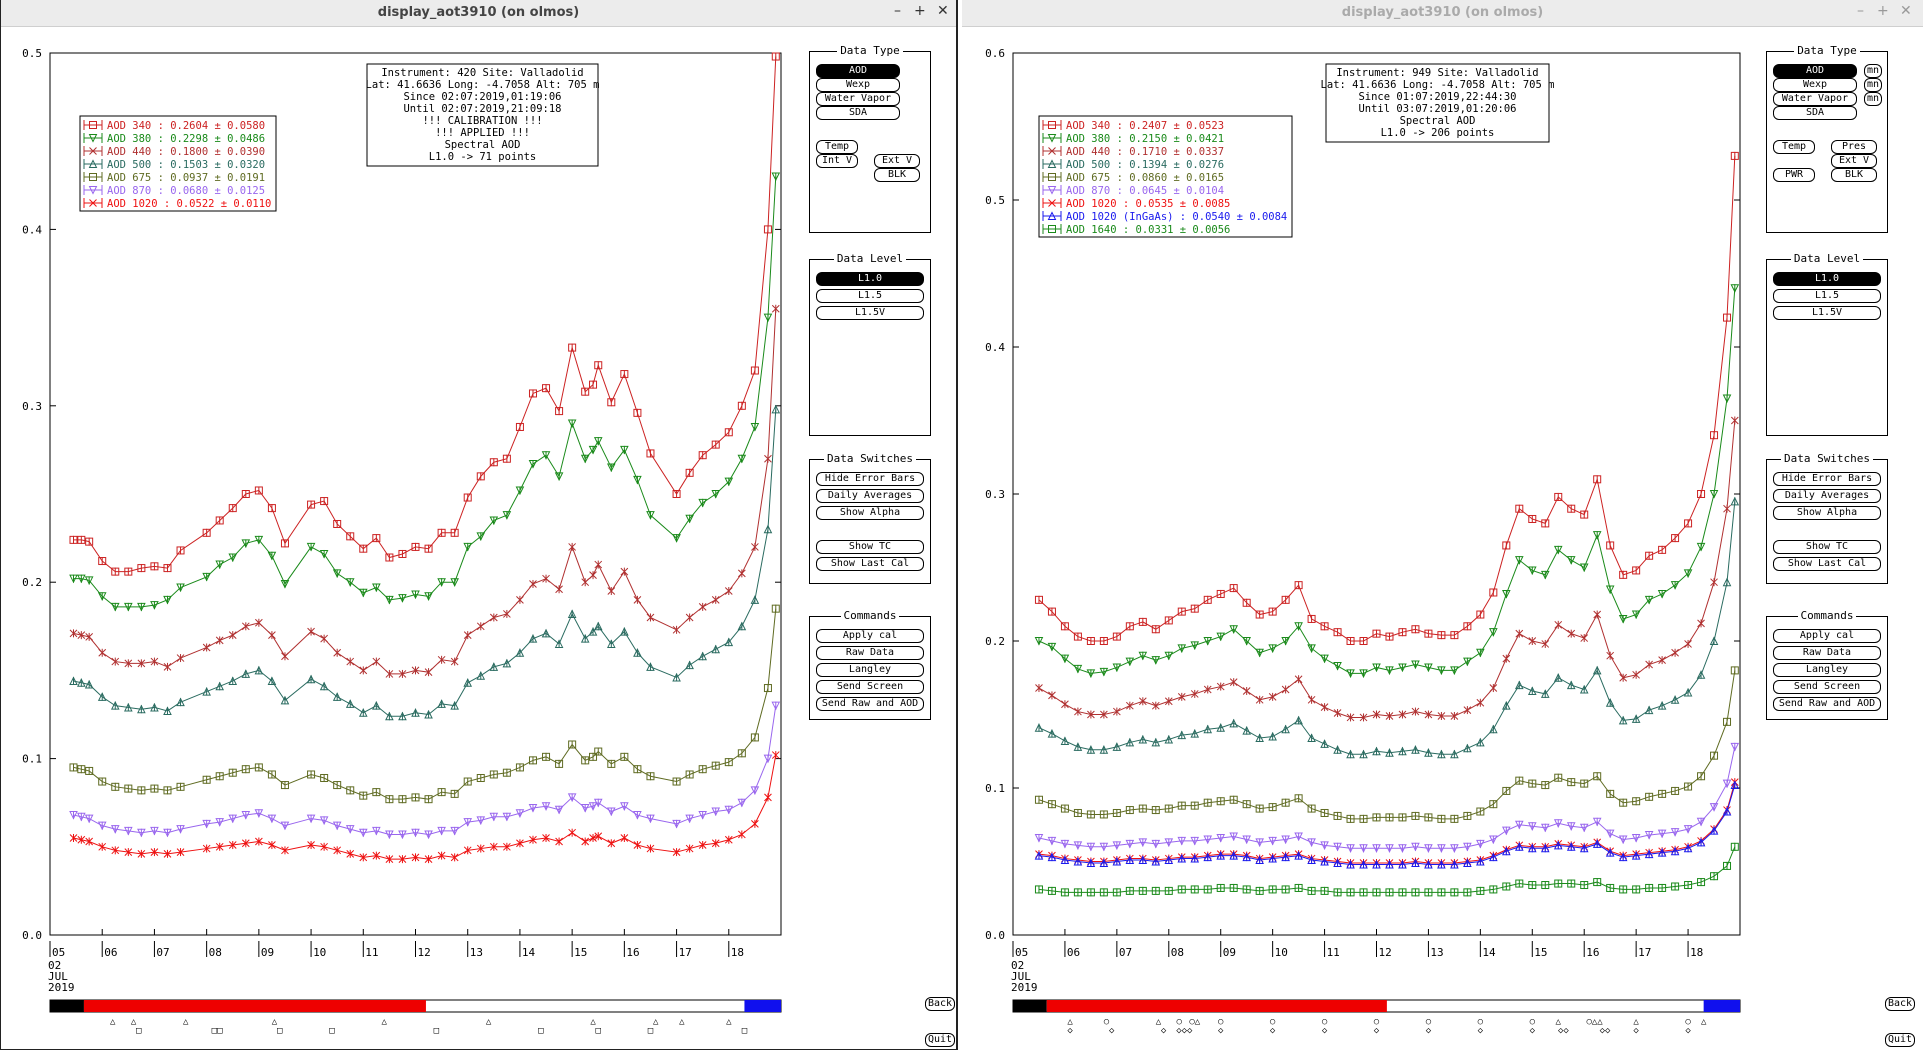 This screenshot has height=1050, width=1923. Describe the element at coordinates (1216, 1006) in the screenshot. I see `timeline-measured` at that location.